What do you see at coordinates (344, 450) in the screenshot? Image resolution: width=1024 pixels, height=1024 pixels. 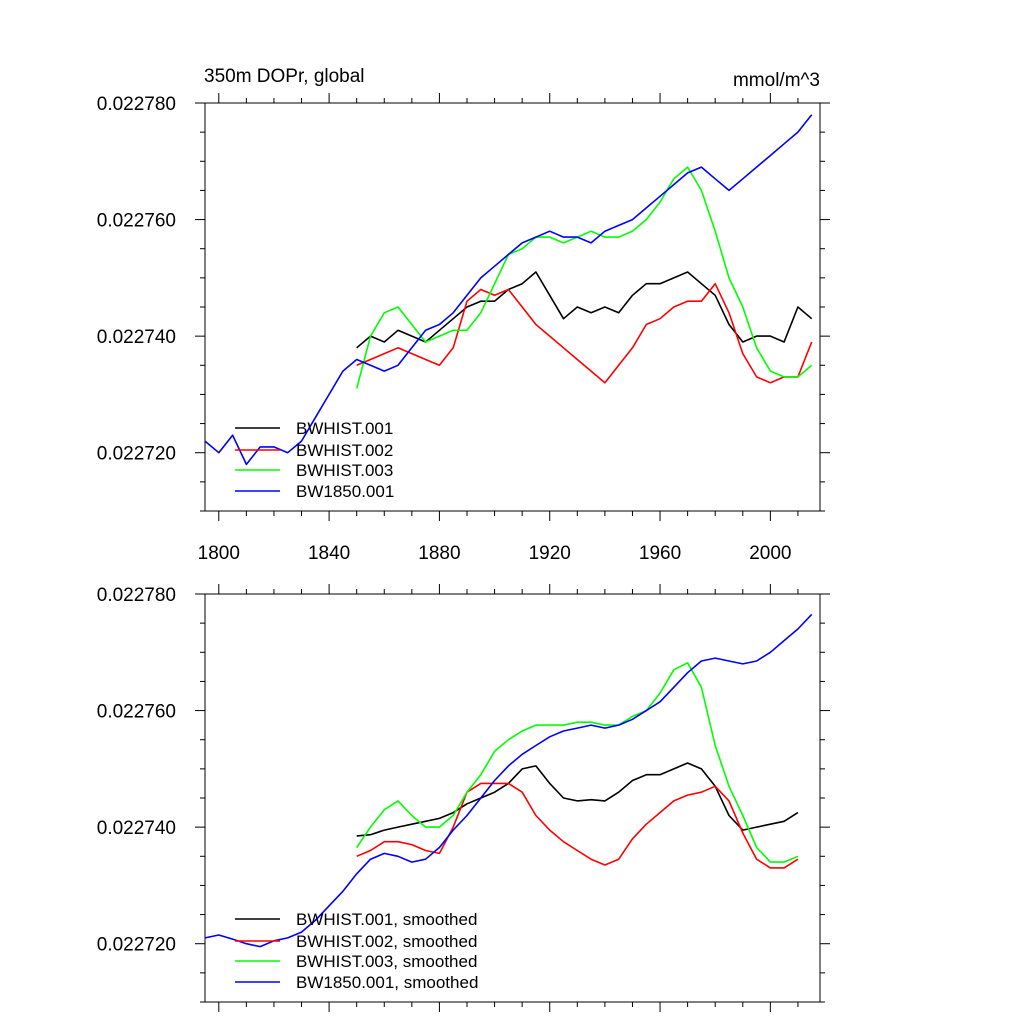 I see `legend-label: BWHIST.002` at bounding box center [344, 450].